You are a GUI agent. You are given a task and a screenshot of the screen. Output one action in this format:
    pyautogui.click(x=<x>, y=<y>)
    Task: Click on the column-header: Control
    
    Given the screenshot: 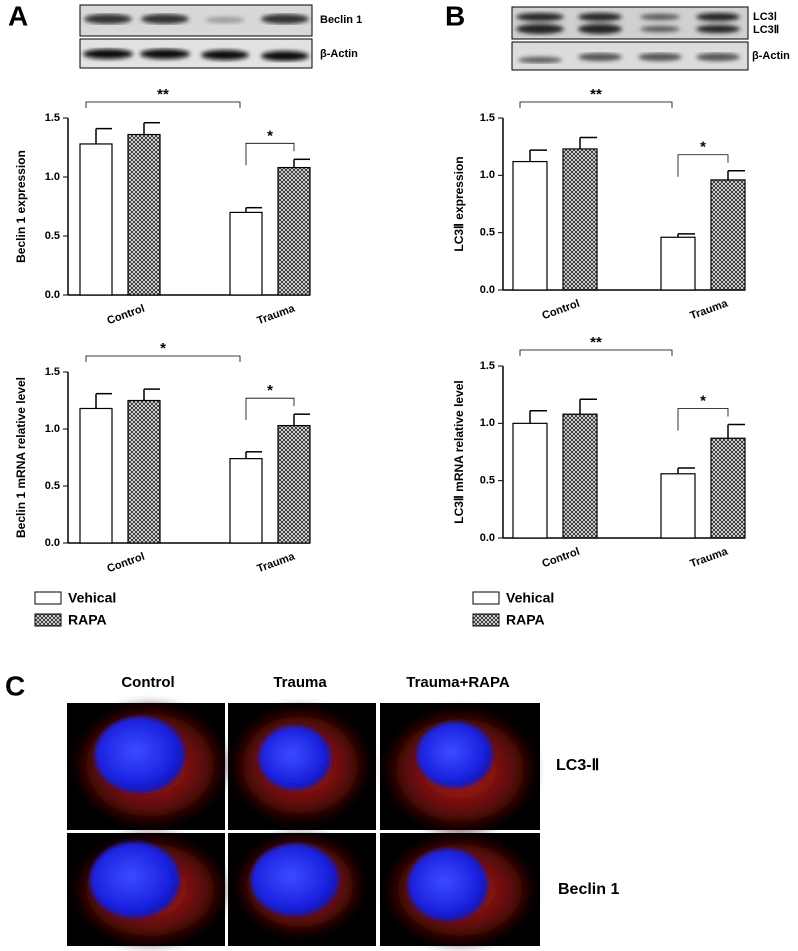 What is the action you would take?
    pyautogui.click(x=147, y=682)
    